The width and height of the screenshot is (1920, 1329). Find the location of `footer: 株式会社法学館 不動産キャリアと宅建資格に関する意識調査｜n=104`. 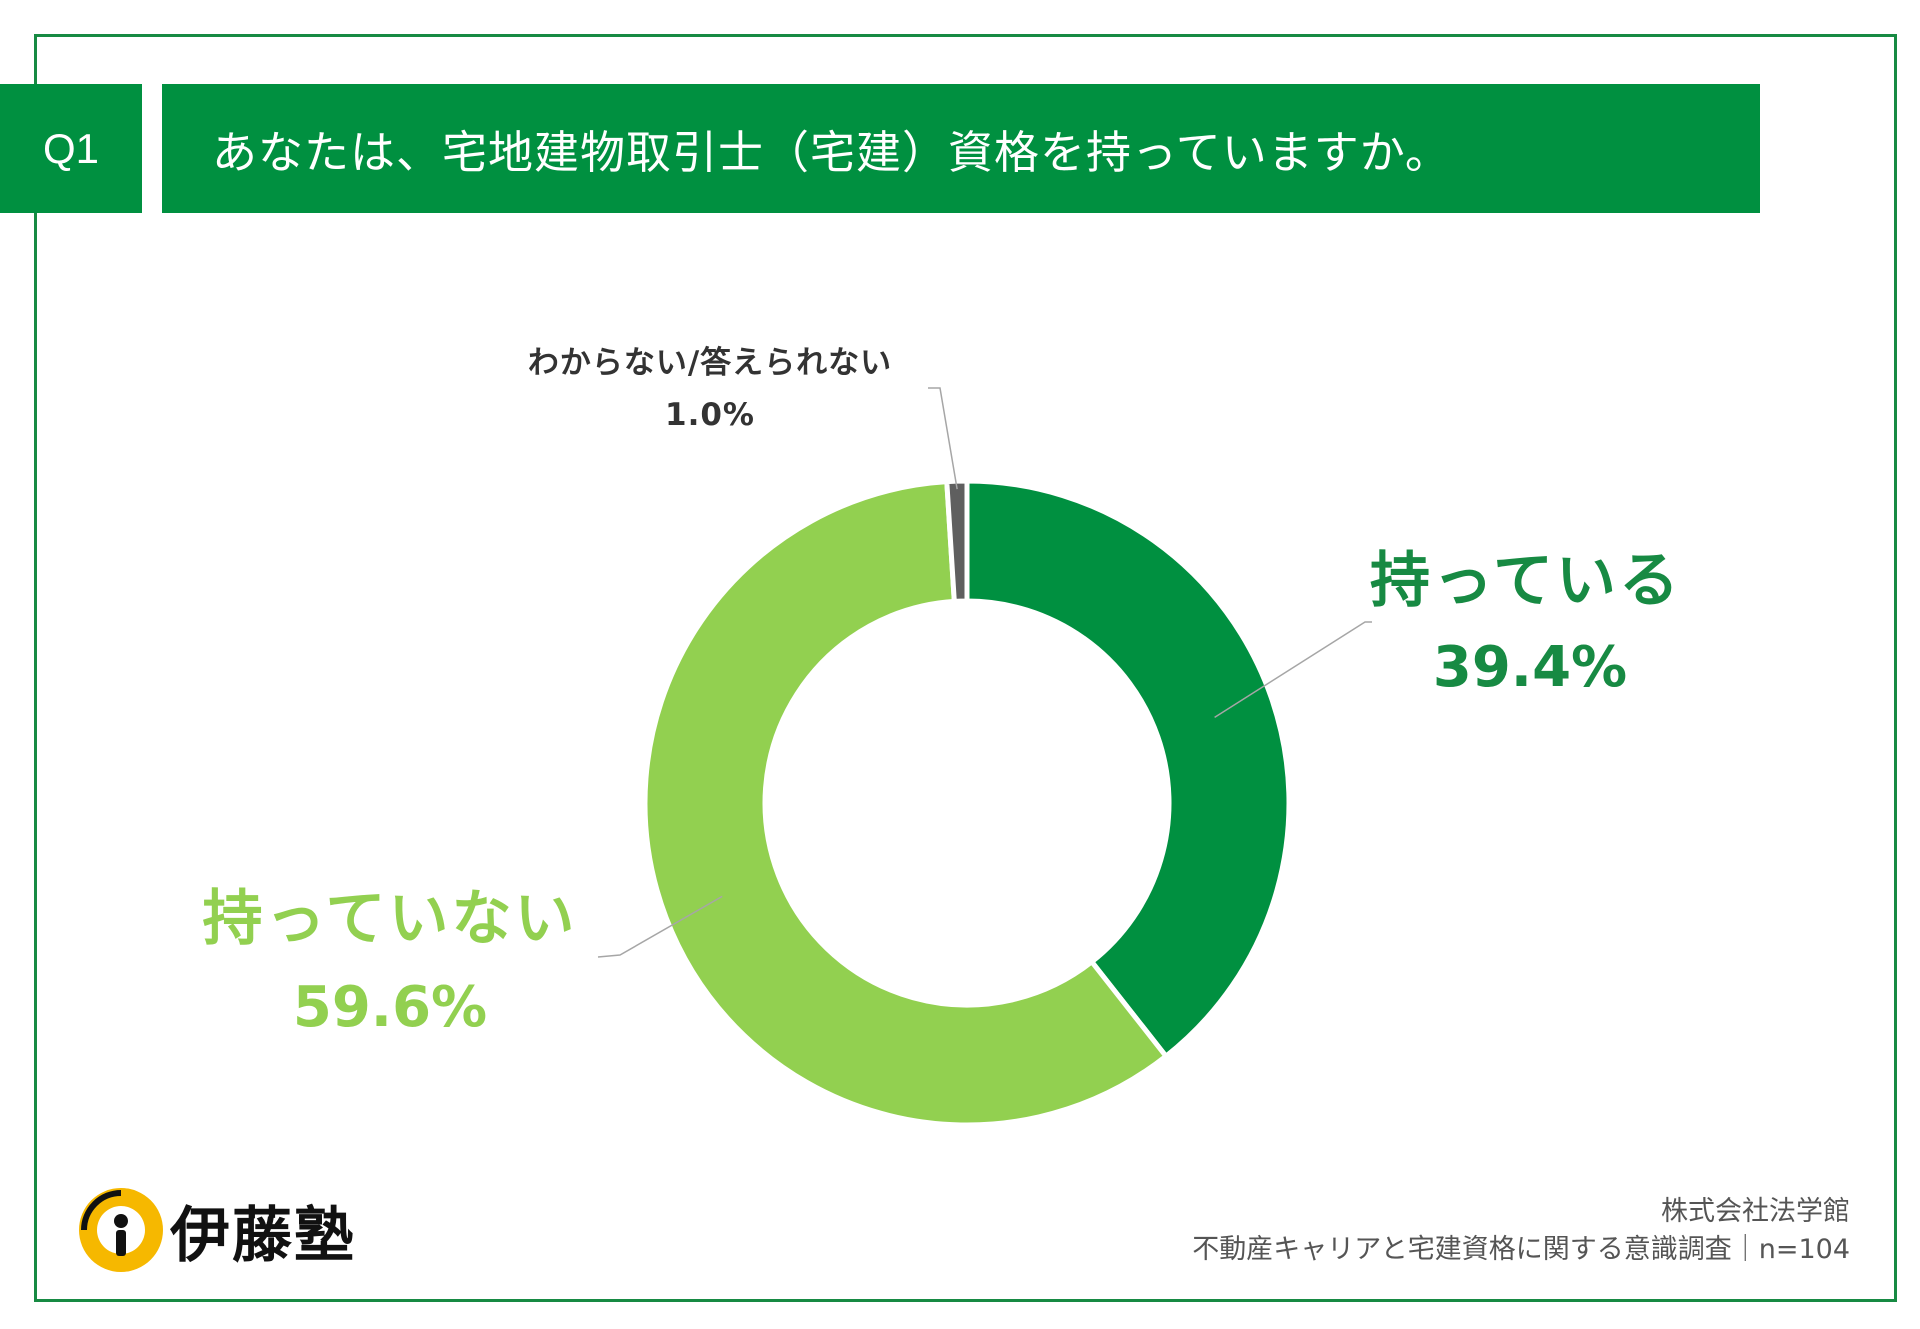

footer: 株式会社法学館 不動産キャリアと宅建資格に関する意識調査｜n=104 is located at coordinates (1521, 1231).